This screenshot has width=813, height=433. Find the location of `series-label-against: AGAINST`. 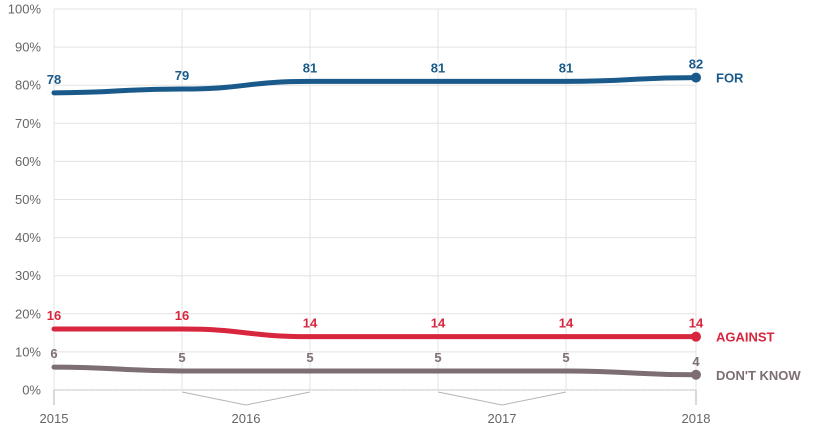

series-label-against: AGAINST is located at coordinates (745, 337).